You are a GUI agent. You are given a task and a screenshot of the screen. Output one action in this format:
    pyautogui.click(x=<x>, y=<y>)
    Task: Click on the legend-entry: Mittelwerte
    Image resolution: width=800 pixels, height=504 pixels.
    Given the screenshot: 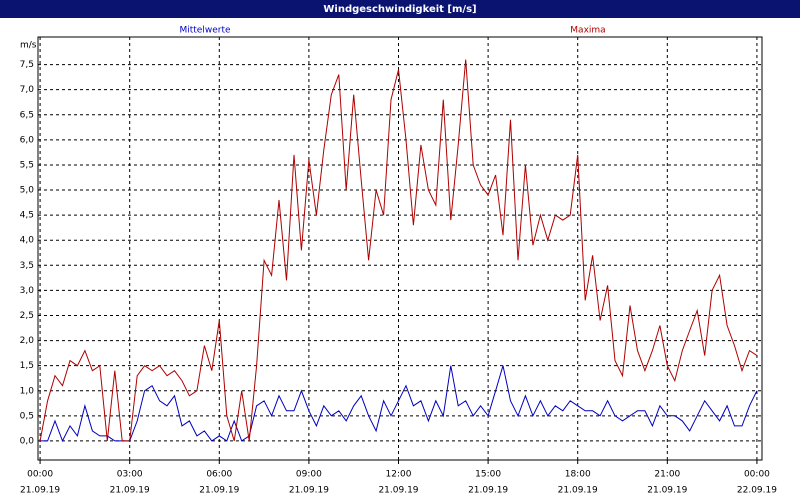 What is the action you would take?
    pyautogui.click(x=204, y=31)
    